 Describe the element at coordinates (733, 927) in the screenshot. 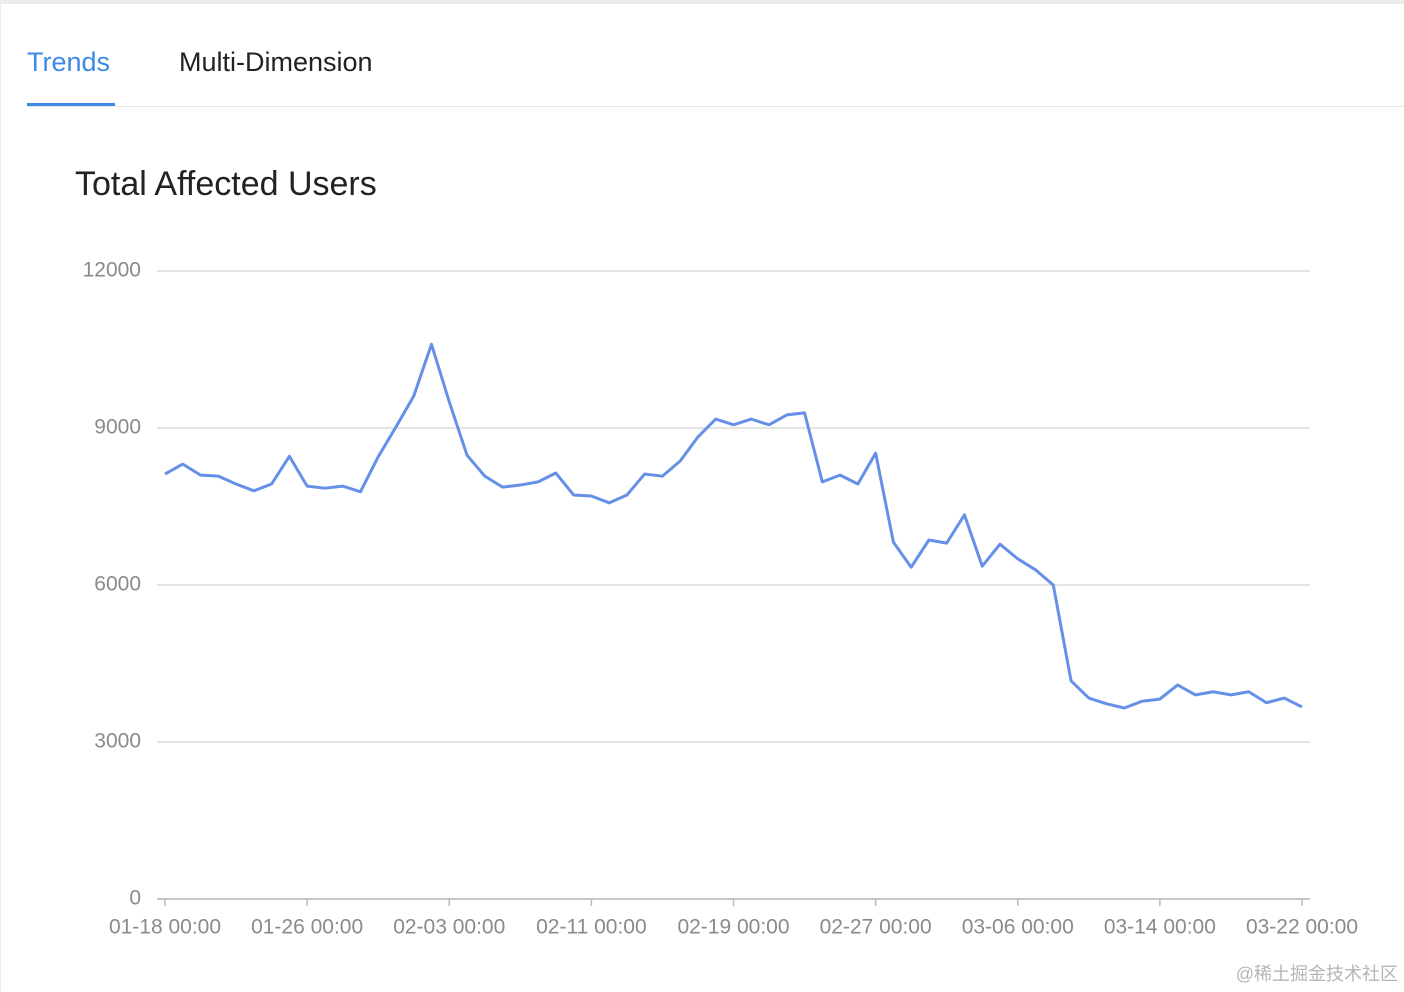

I see `x-tick-label: 02-19 00:00` at that location.